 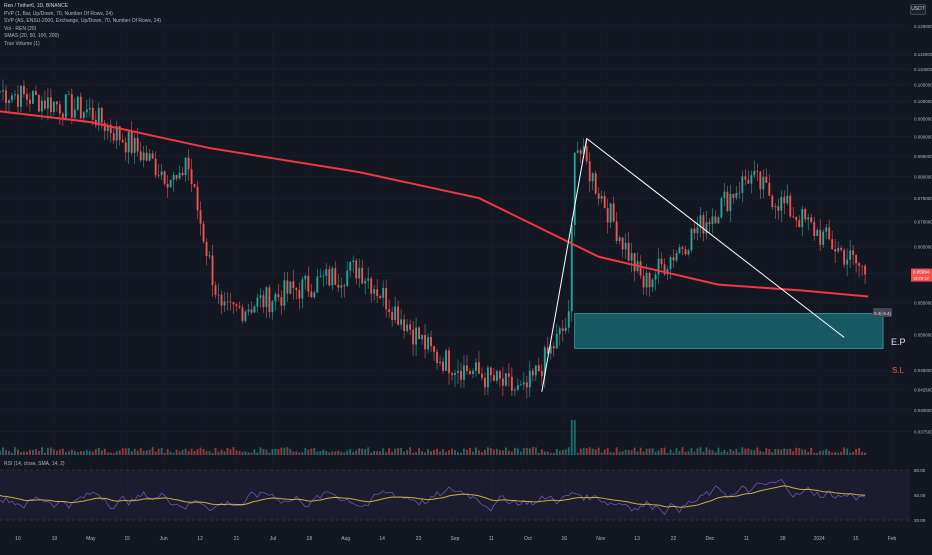 I want to click on time-tick-label: May, so click(x=91, y=539).